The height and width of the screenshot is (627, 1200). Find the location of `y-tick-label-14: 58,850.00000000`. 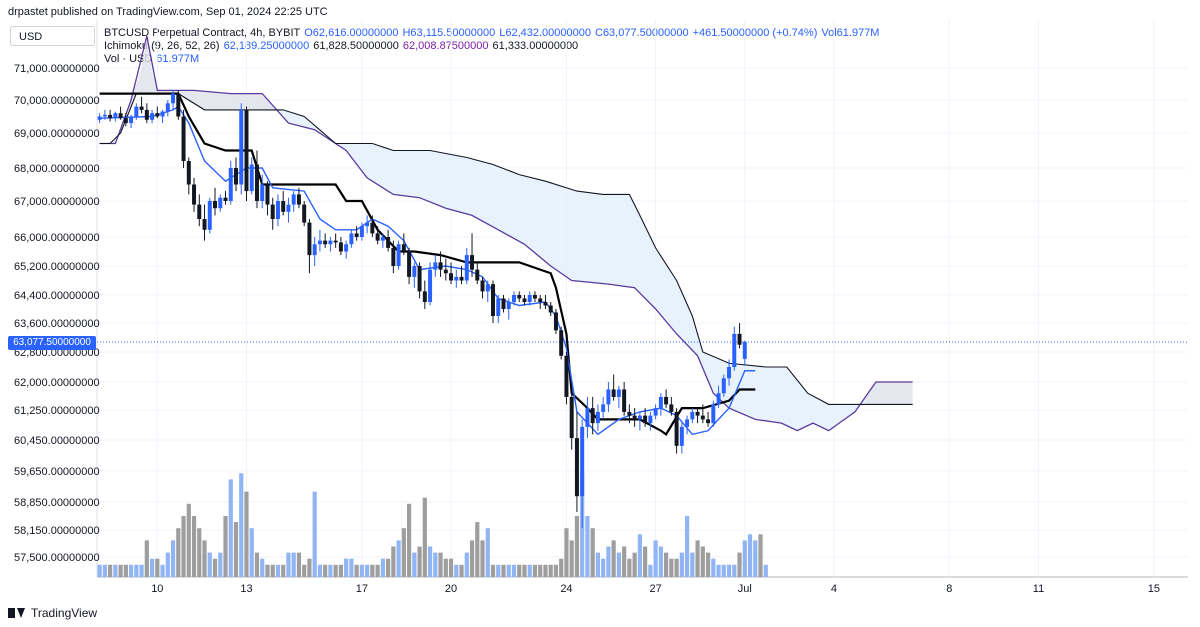

y-tick-label-14: 58,850.00000000 is located at coordinates (57, 503).